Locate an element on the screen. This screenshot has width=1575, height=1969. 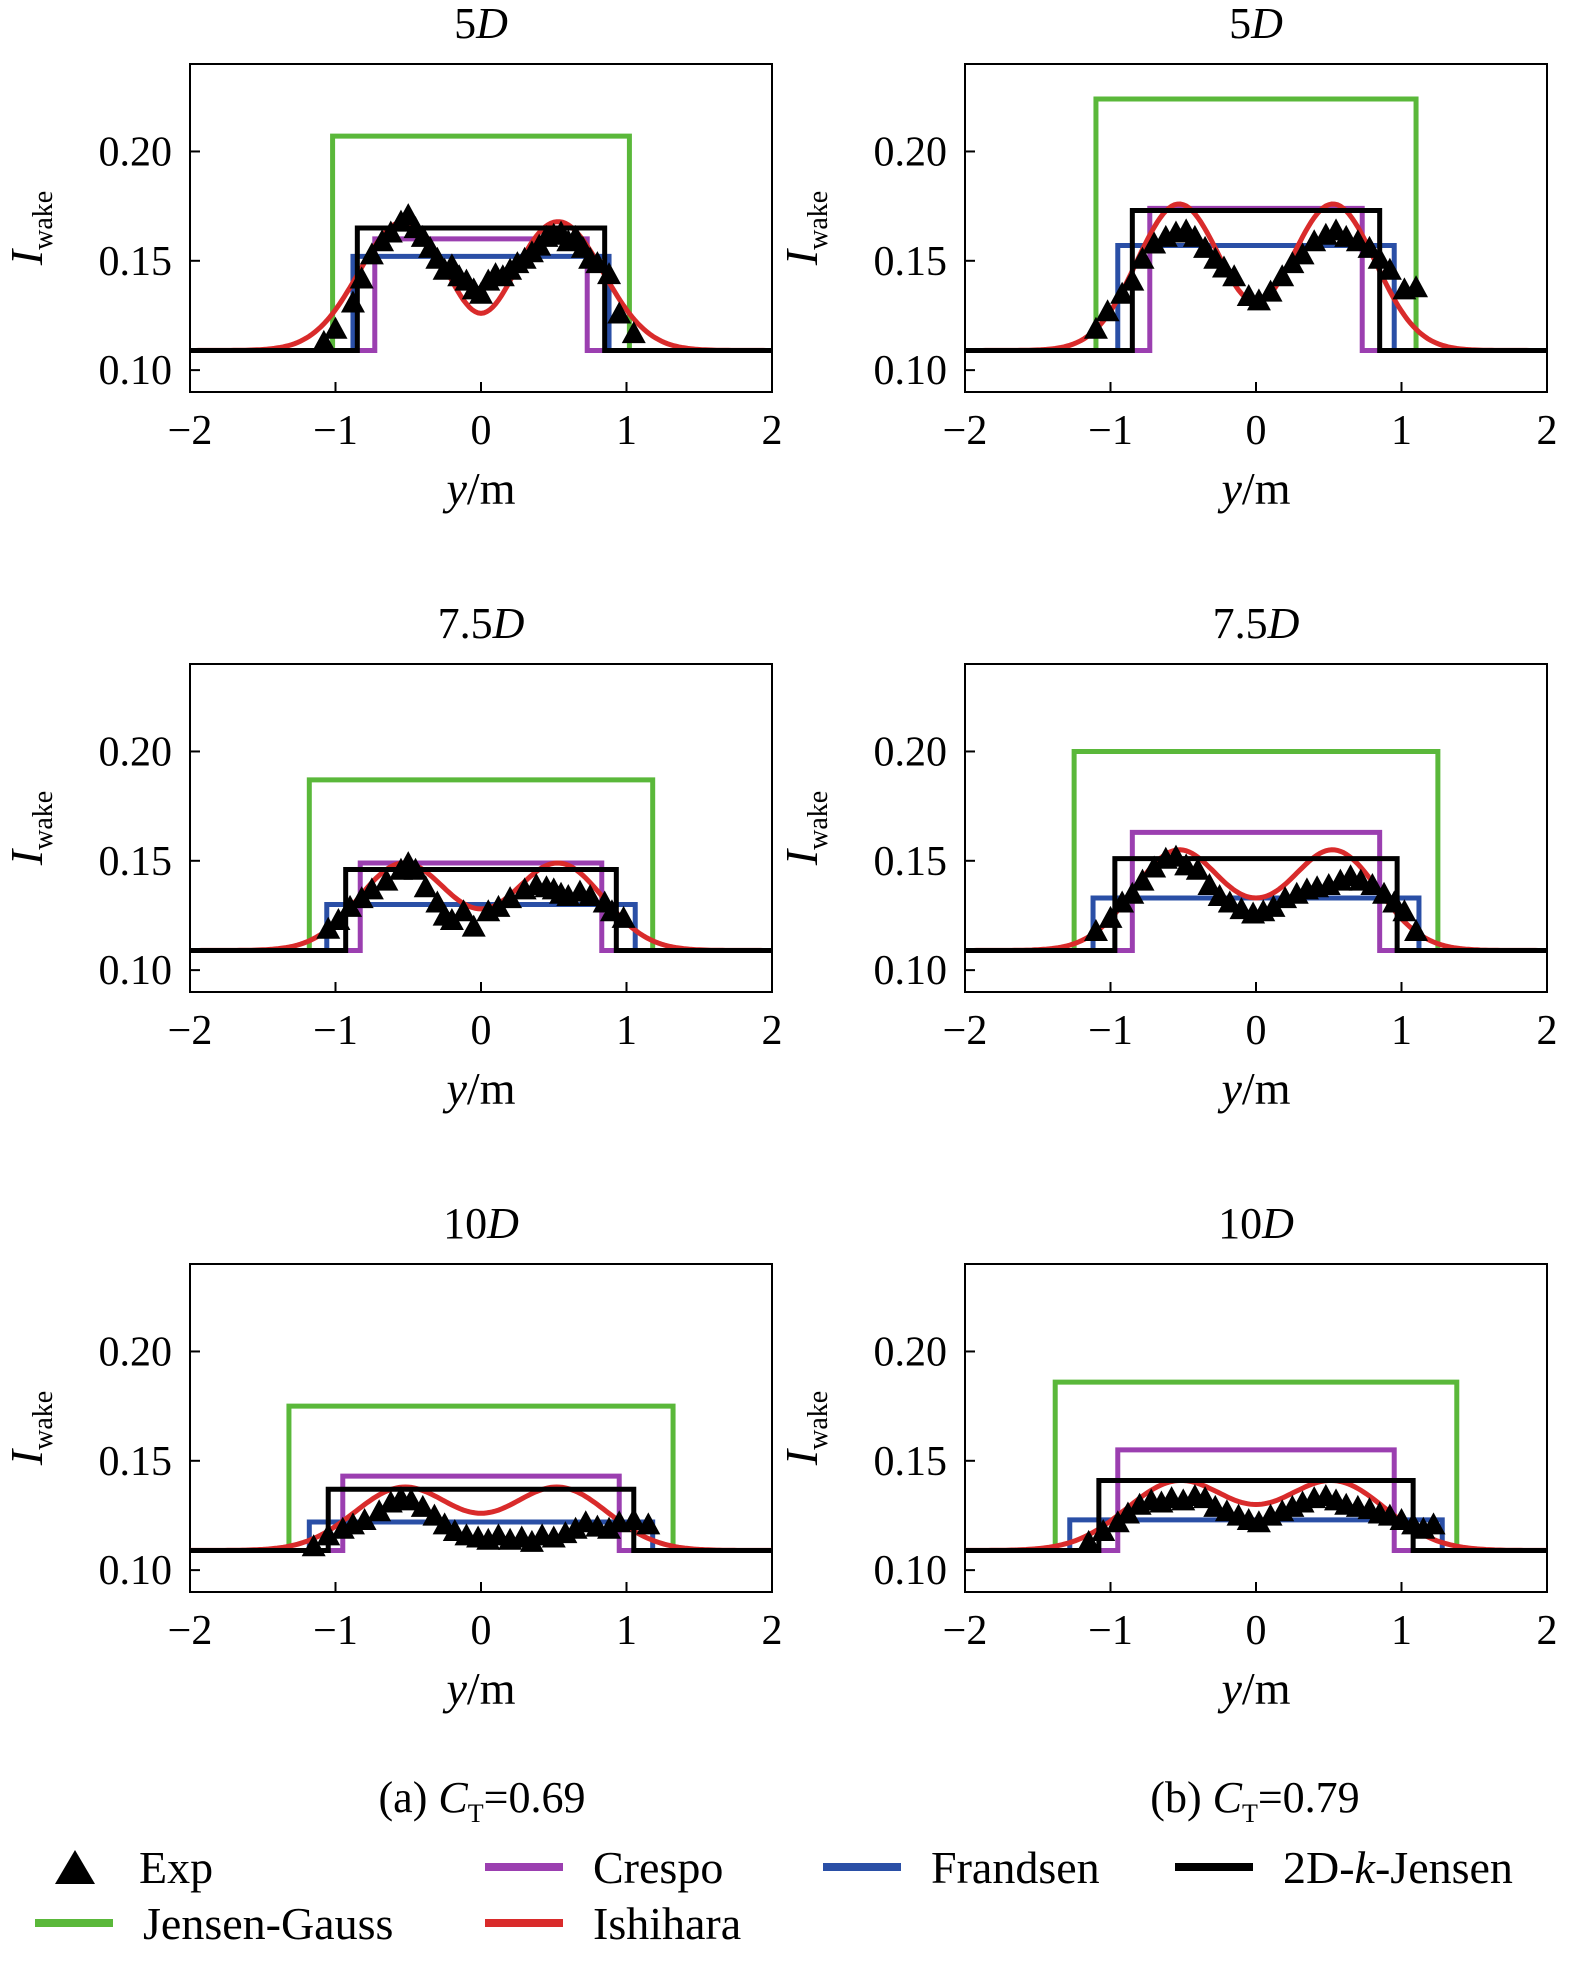
series-2d-k-jensen is located at coordinates (481, 910).